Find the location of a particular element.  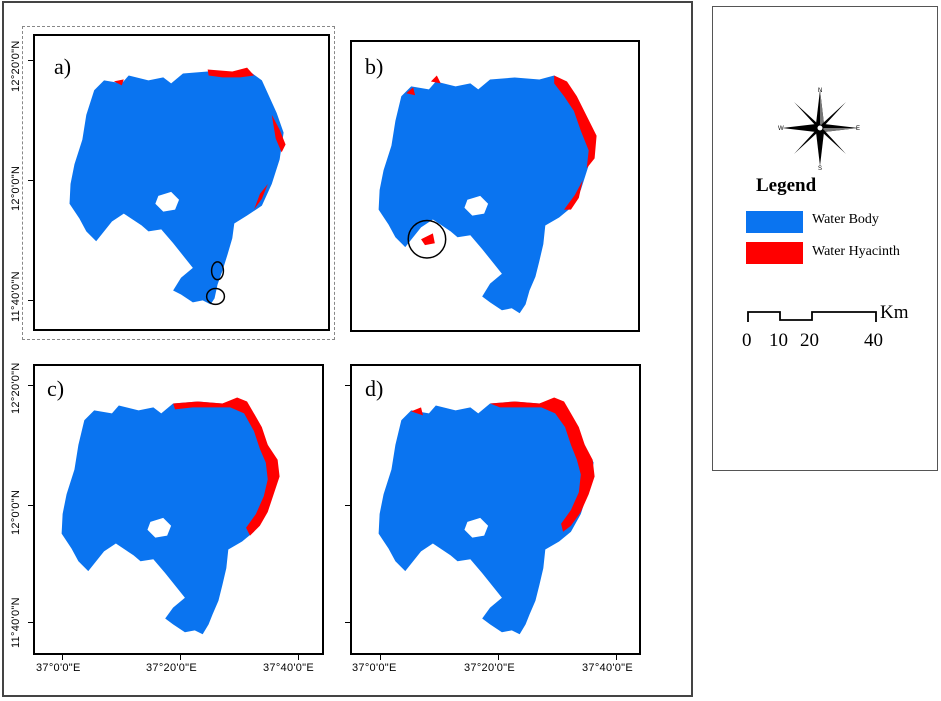

scale-tick-label: 10 is located at coordinates (778, 340).